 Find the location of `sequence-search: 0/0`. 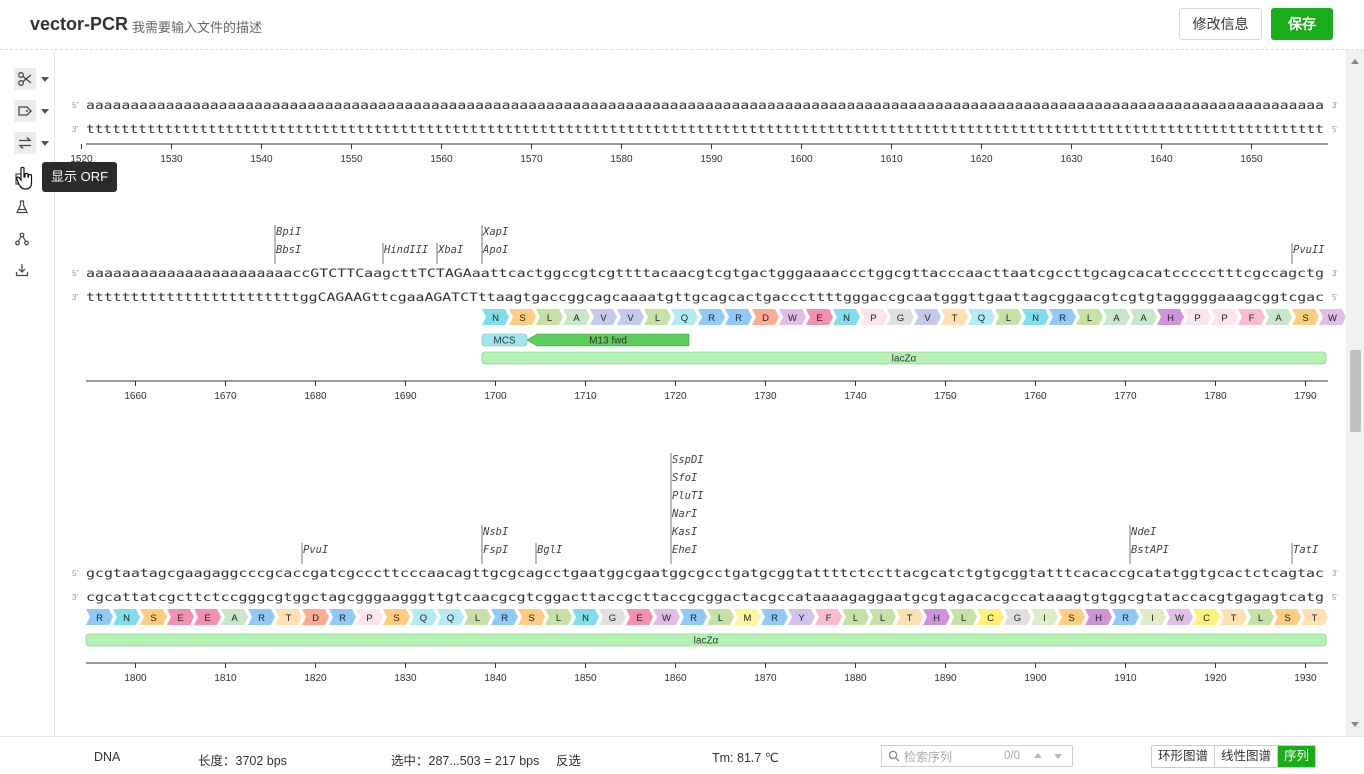

sequence-search: 0/0 is located at coordinates (977, 756).